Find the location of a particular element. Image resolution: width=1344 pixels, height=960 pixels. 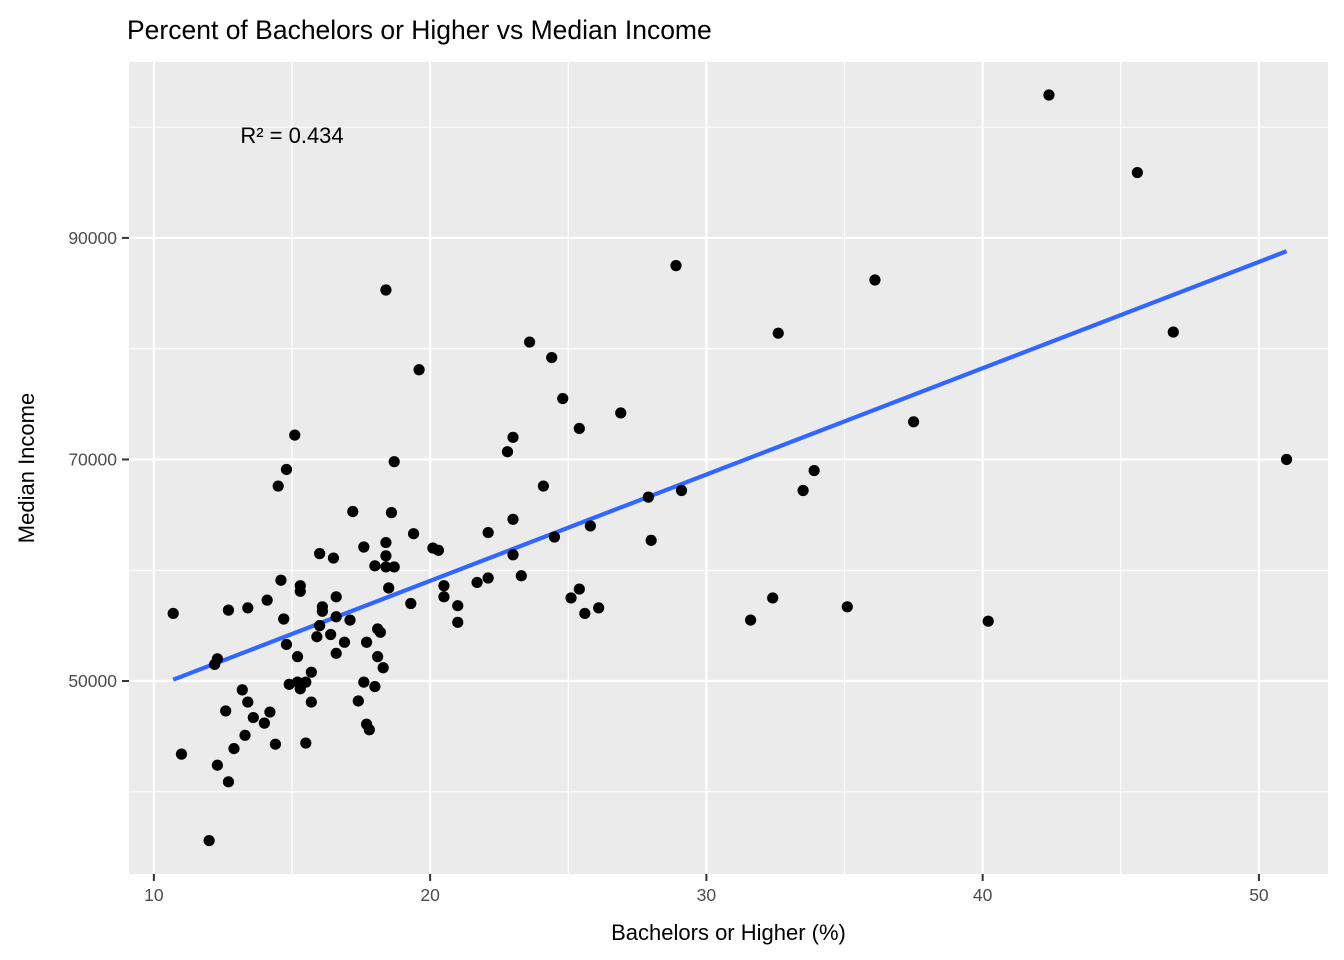

x-tick-label: 30 is located at coordinates (707, 895).